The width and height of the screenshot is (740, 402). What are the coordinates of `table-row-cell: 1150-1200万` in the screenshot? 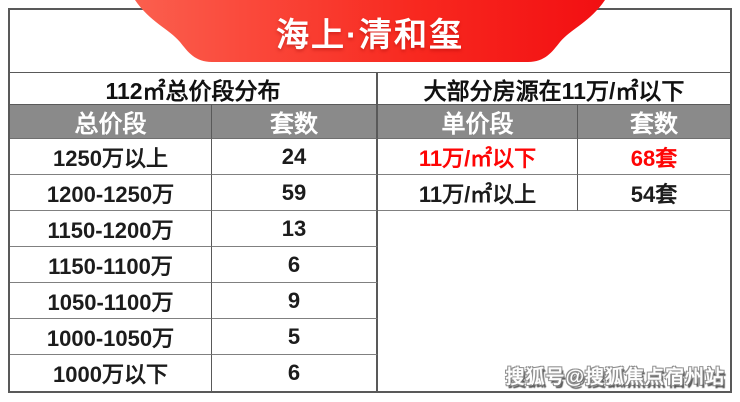 It's located at (111, 229).